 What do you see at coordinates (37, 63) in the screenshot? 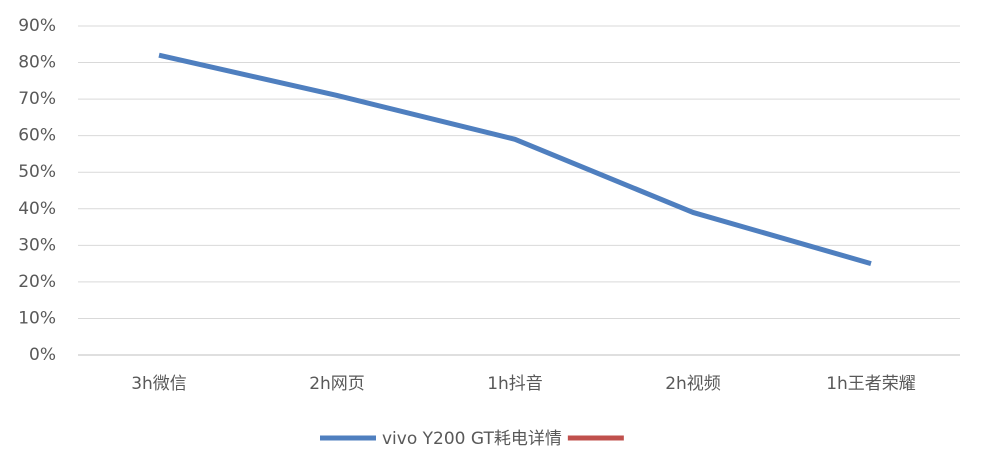
I see `y-tick-label: 80%` at bounding box center [37, 63].